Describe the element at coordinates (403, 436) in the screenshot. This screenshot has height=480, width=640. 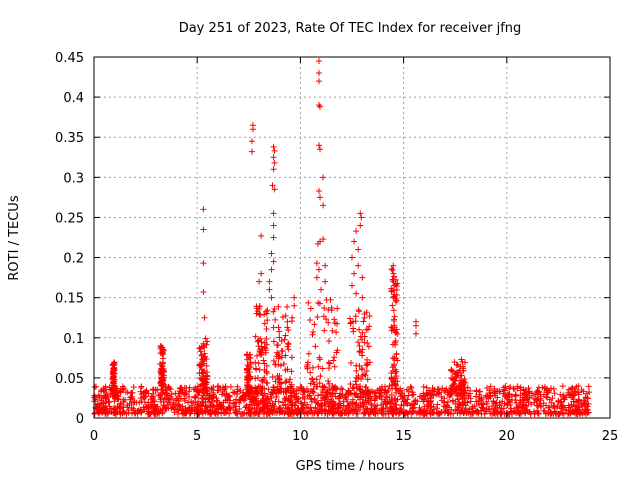
I see `x-tick-label: 15` at that location.